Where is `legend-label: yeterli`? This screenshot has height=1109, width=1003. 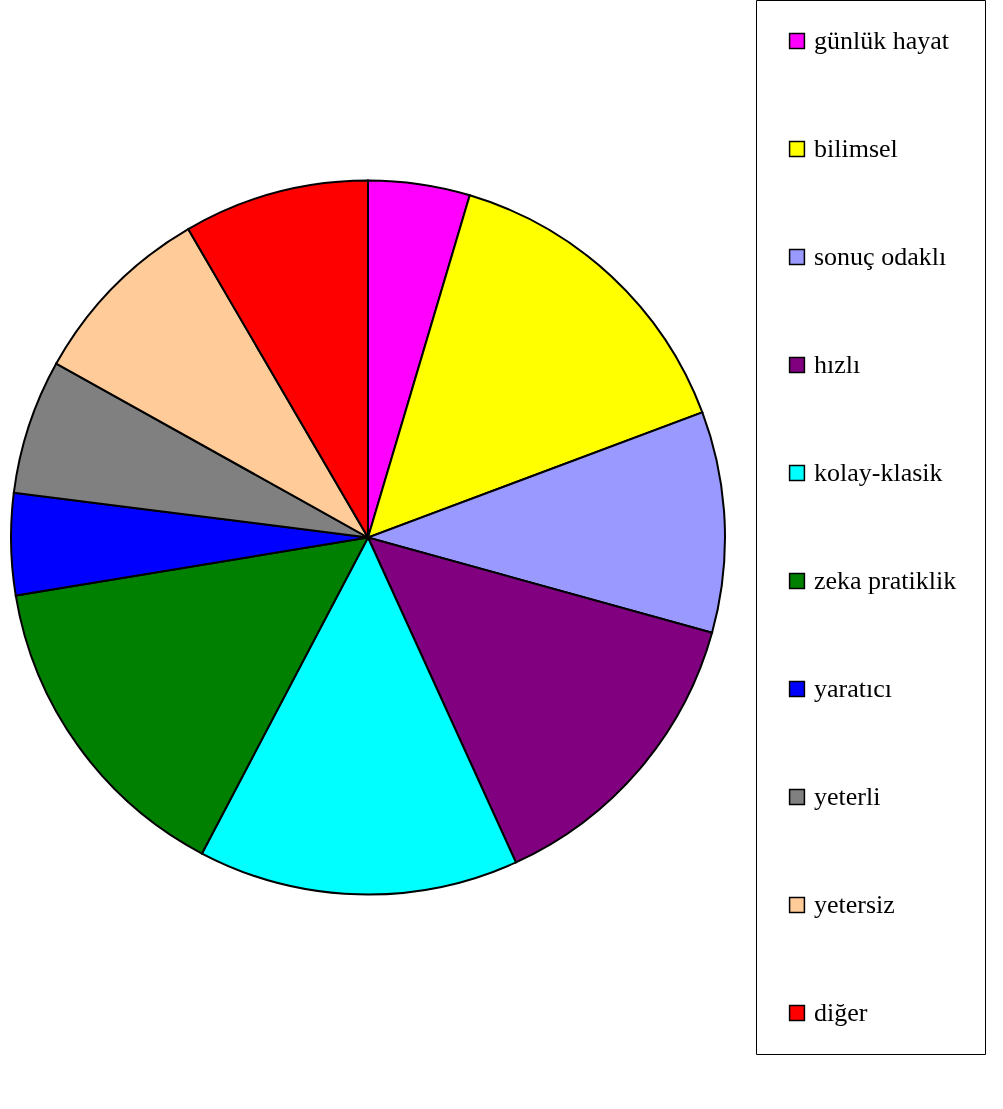 legend-label: yeterli is located at coordinates (847, 796).